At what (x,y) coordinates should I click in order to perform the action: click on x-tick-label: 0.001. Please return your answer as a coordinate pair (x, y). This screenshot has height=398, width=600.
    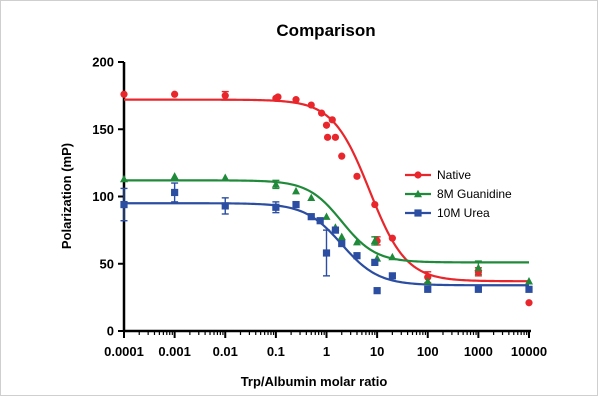
    Looking at the image, I should click on (174, 351).